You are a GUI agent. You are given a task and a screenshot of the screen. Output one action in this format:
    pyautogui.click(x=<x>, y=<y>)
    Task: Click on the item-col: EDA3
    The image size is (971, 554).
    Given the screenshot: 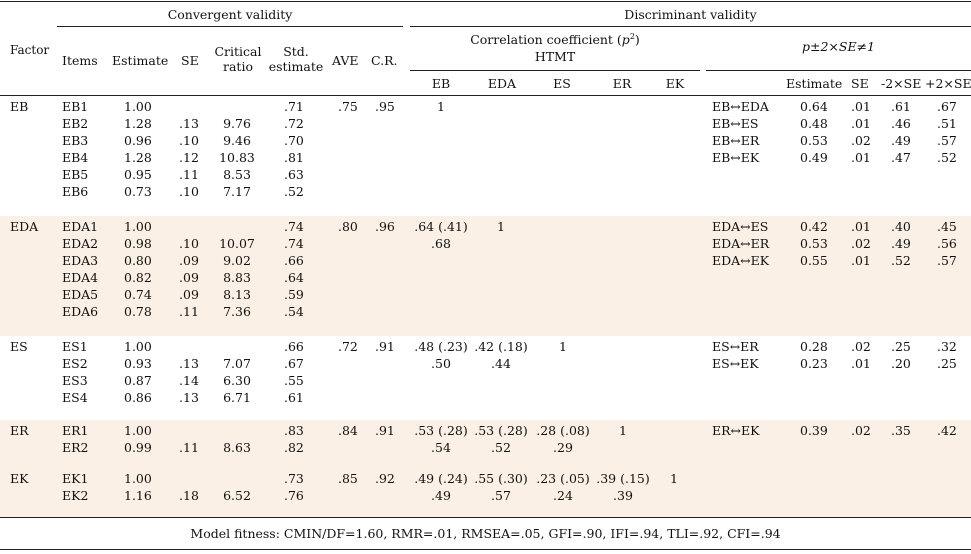 What is the action you would take?
    pyautogui.click(x=80, y=260)
    